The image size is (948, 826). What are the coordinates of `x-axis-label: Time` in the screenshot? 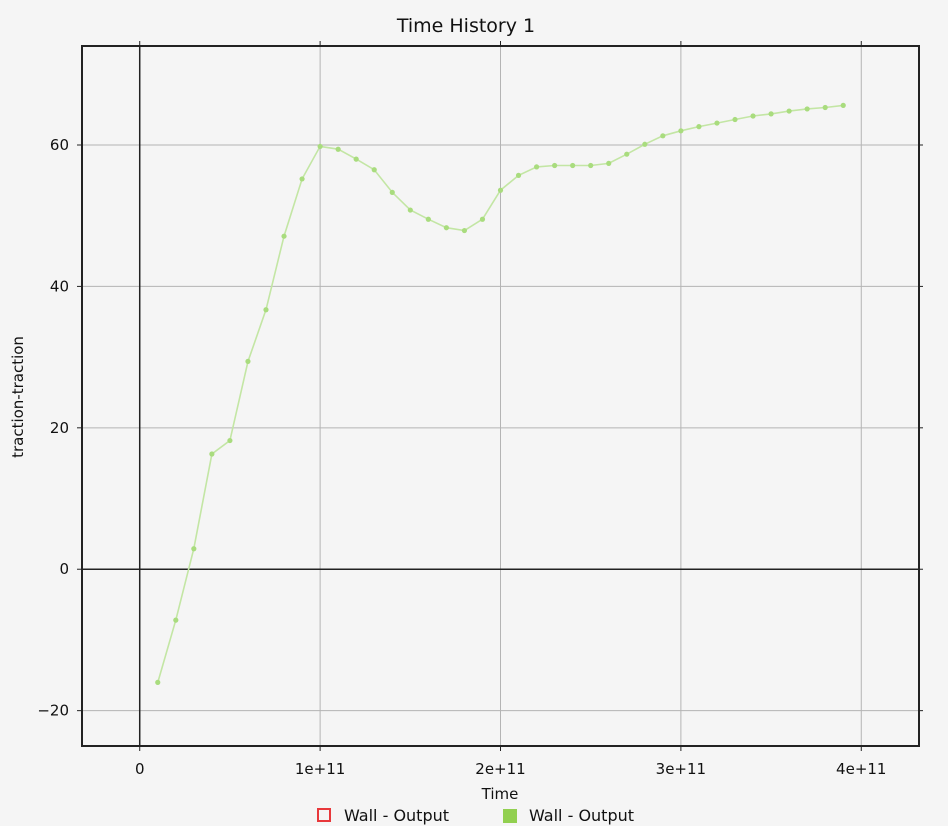 It's located at (500, 794).